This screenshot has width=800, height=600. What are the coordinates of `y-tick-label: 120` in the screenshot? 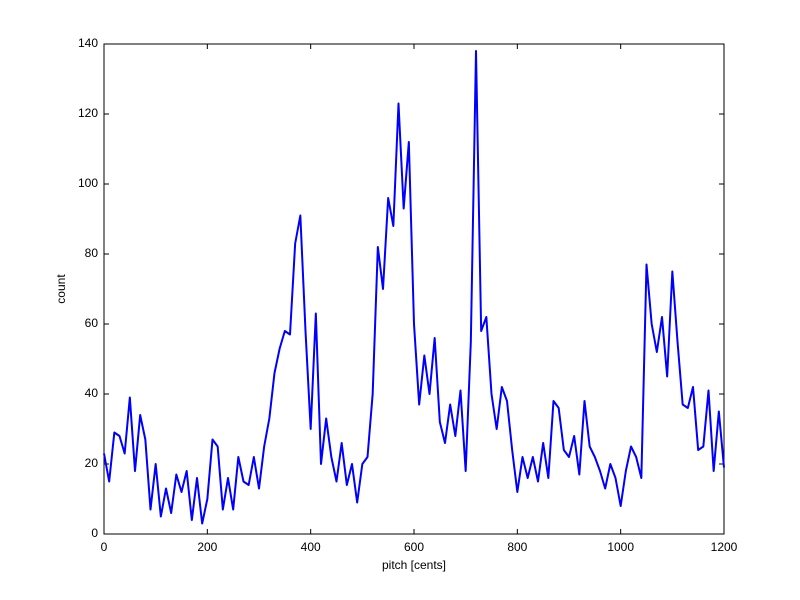 It's located at (88, 113).